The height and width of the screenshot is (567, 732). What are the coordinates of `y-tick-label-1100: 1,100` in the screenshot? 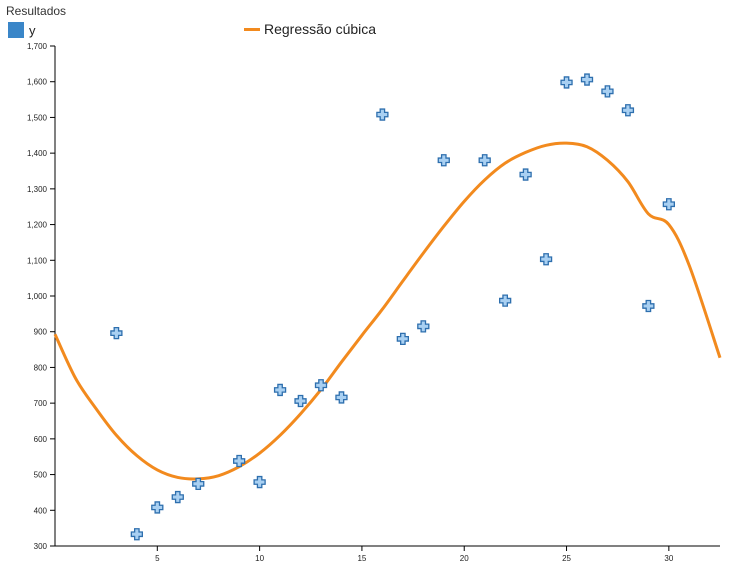 It's located at (37, 260).